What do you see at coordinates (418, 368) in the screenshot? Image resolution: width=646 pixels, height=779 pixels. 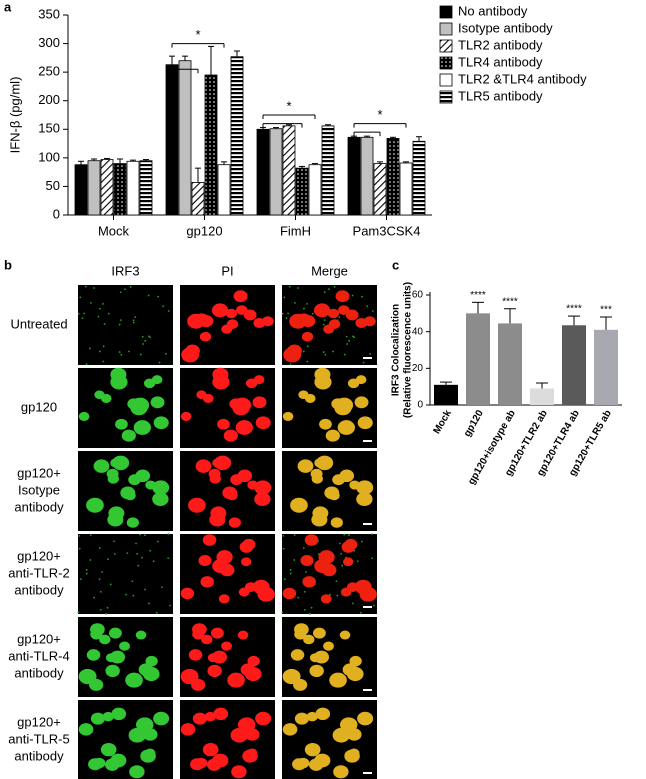 I see `y-tick-label: 20` at bounding box center [418, 368].